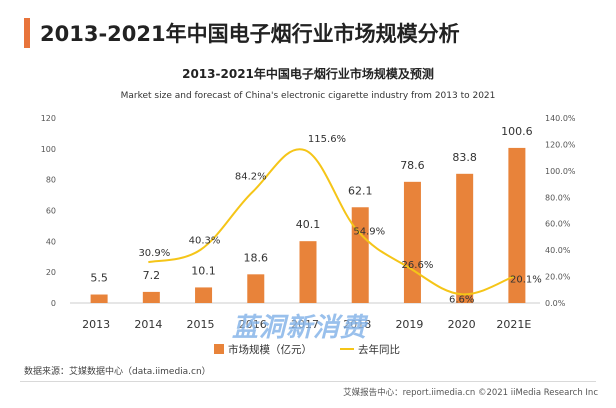  Describe the element at coordinates (205, 241) in the screenshot. I see `line-data-label: 40.3%` at that location.